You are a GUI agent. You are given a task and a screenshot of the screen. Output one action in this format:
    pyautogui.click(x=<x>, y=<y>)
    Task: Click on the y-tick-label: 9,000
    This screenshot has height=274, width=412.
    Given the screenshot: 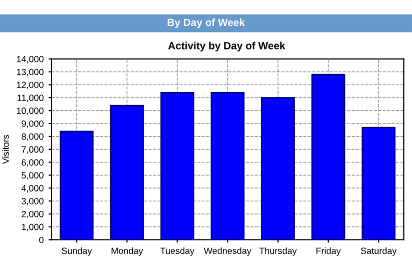 What is the action you would take?
    pyautogui.click(x=33, y=124)
    